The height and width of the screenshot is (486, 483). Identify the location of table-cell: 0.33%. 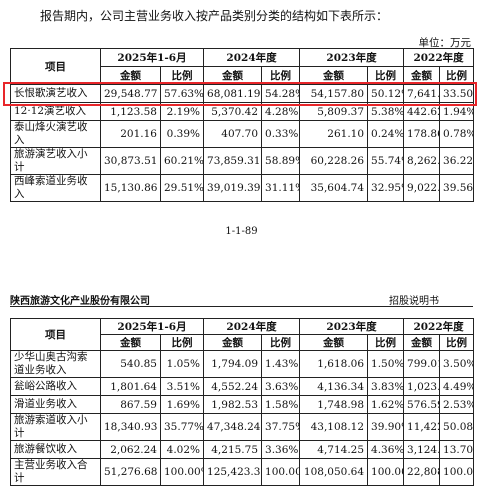
(281, 134).